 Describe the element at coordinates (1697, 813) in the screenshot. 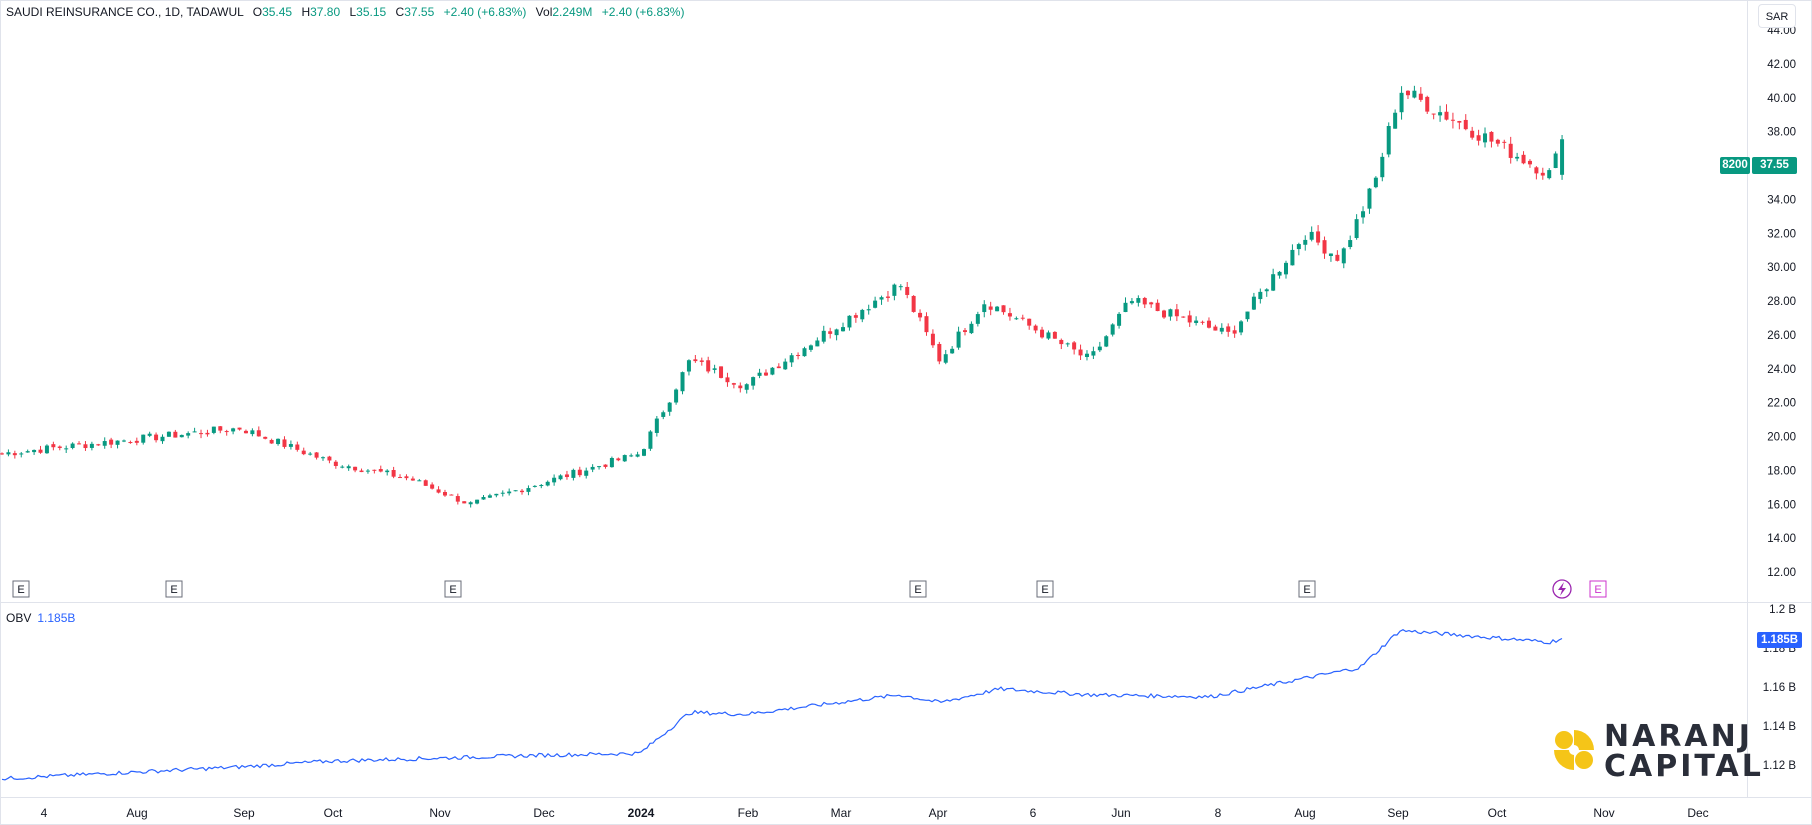

I see `time-tick-label: Dec` at that location.